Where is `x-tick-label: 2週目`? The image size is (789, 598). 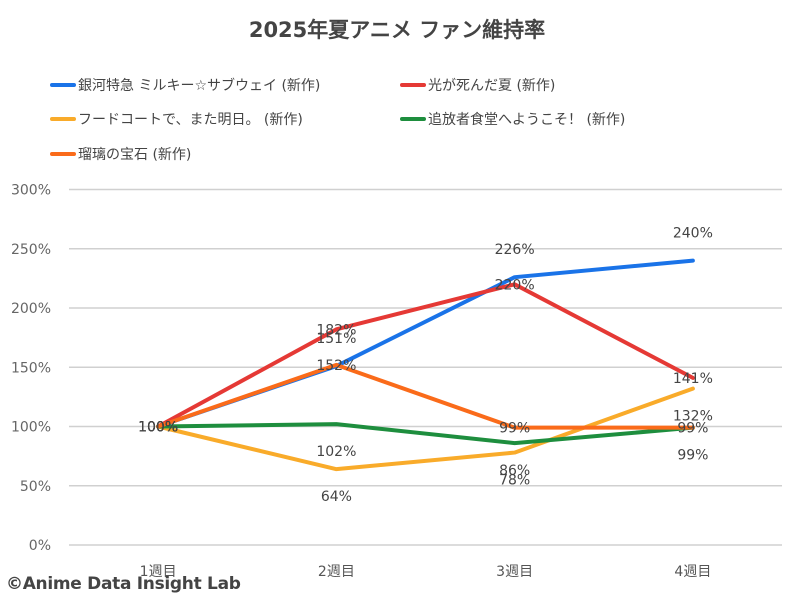
x-tick-label: 2週目 is located at coordinates (336, 572).